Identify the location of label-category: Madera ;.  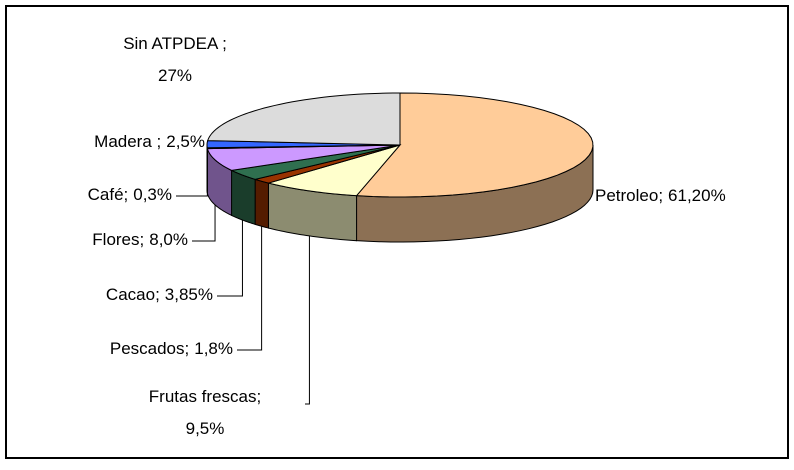
(127, 141).